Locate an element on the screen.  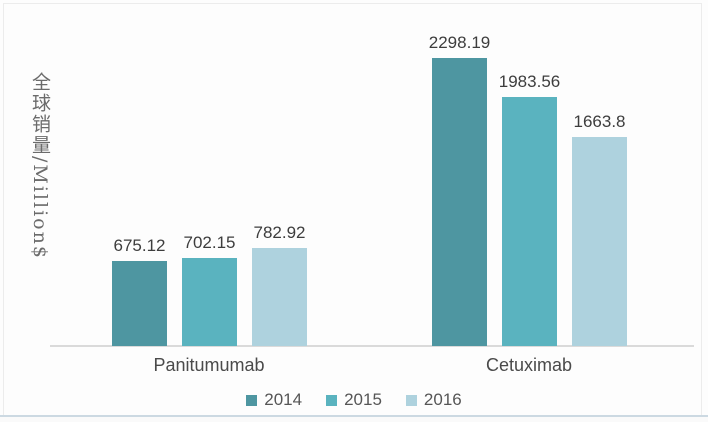
legend-item-2015: 2015 is located at coordinates (354, 400).